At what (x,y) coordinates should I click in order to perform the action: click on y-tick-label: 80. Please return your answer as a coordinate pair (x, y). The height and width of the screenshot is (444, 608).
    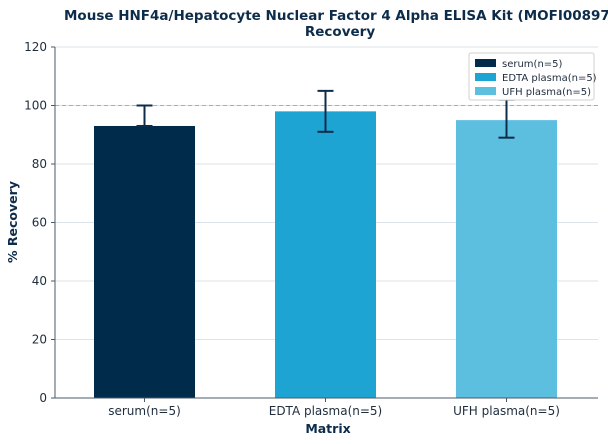
    Looking at the image, I should click on (39, 164).